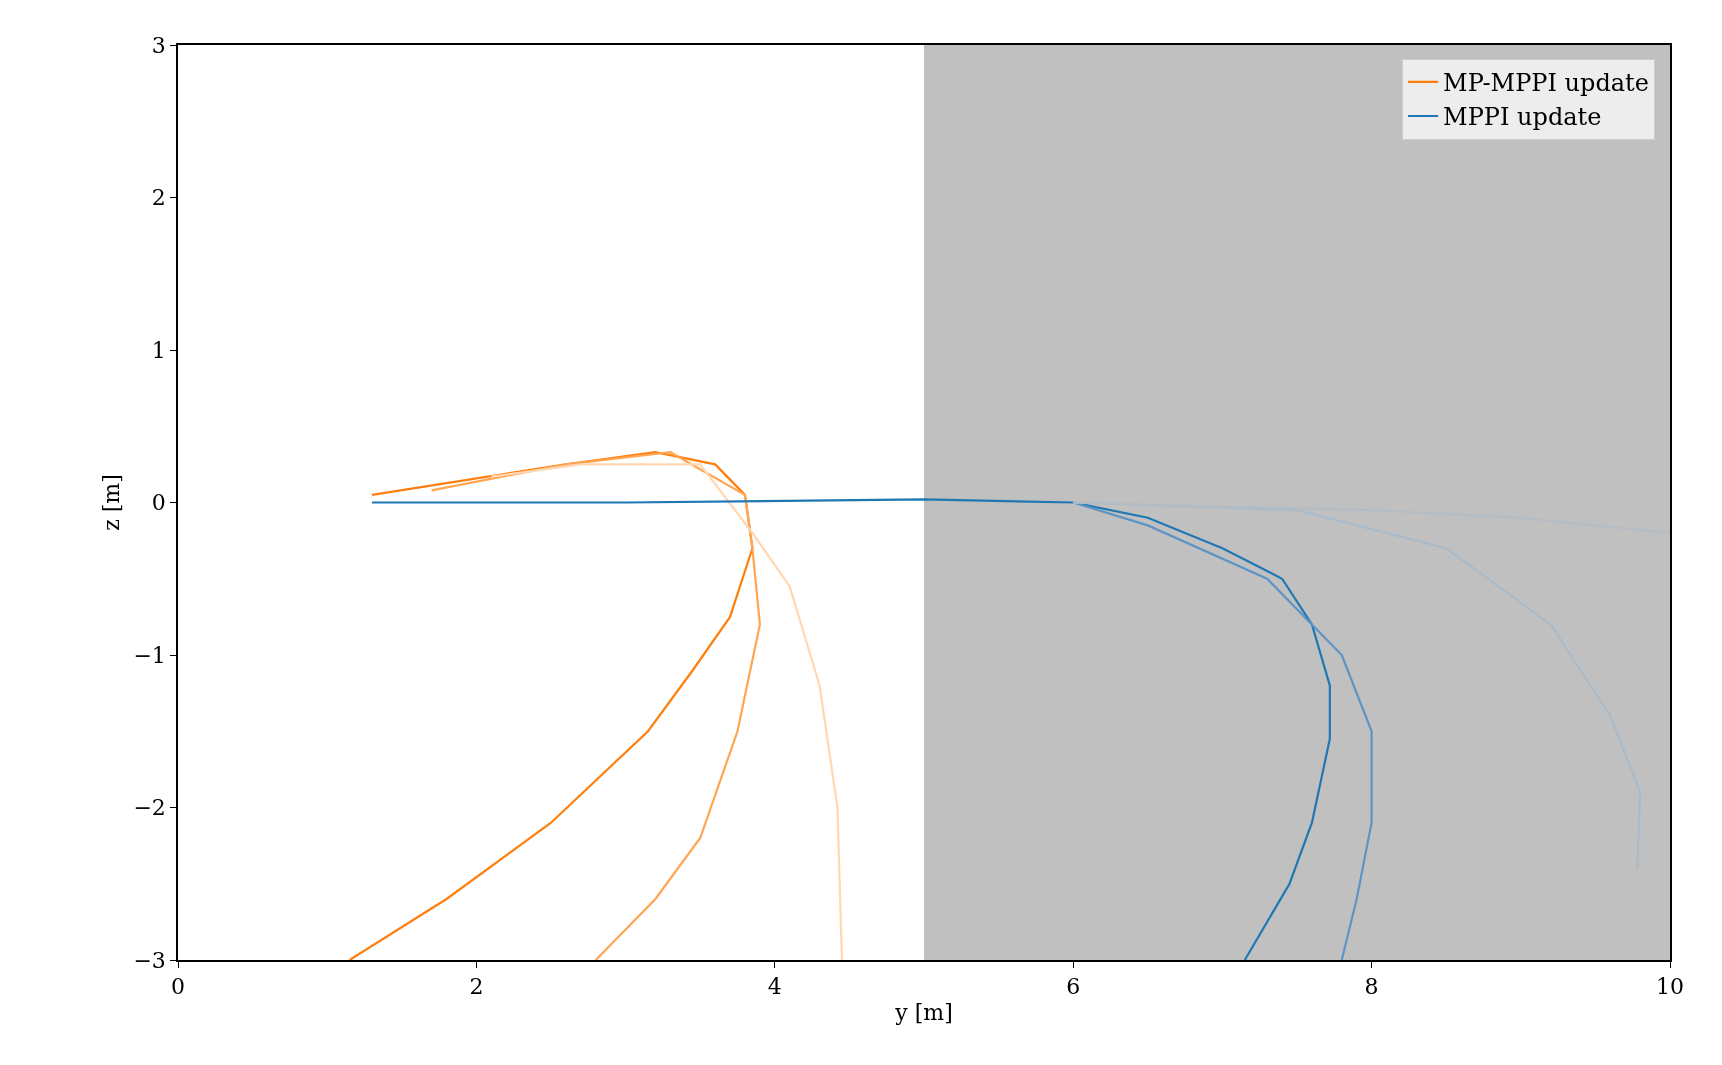 The height and width of the screenshot is (1065, 1722). What do you see at coordinates (149, 960) in the screenshot?
I see `y-tick-label: −3` at bounding box center [149, 960].